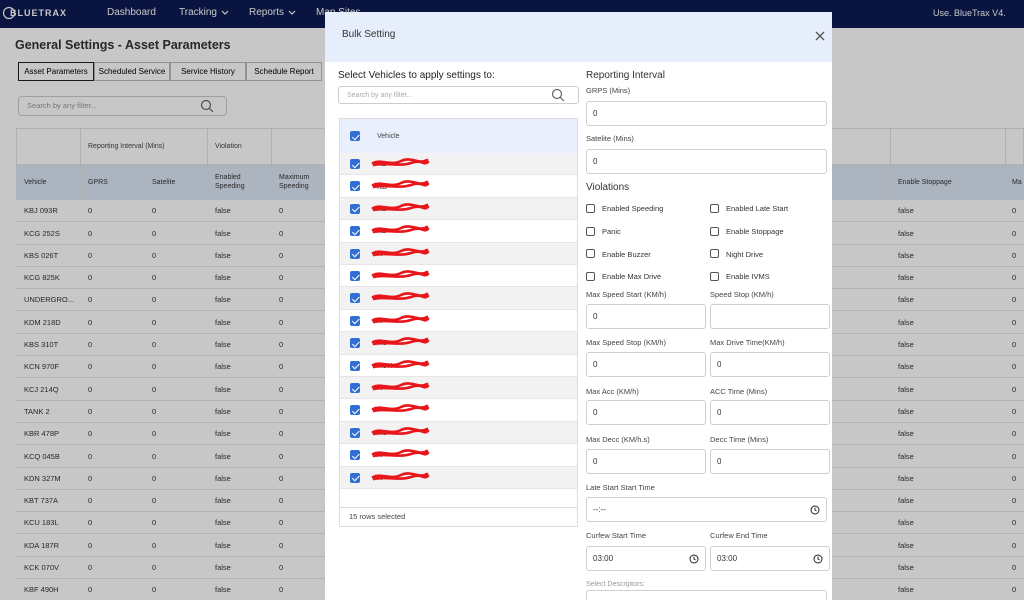 The height and width of the screenshot is (600, 1024). Describe the element at coordinates (42, 278) in the screenshot. I see `table-cell: KCG 825K` at that location.